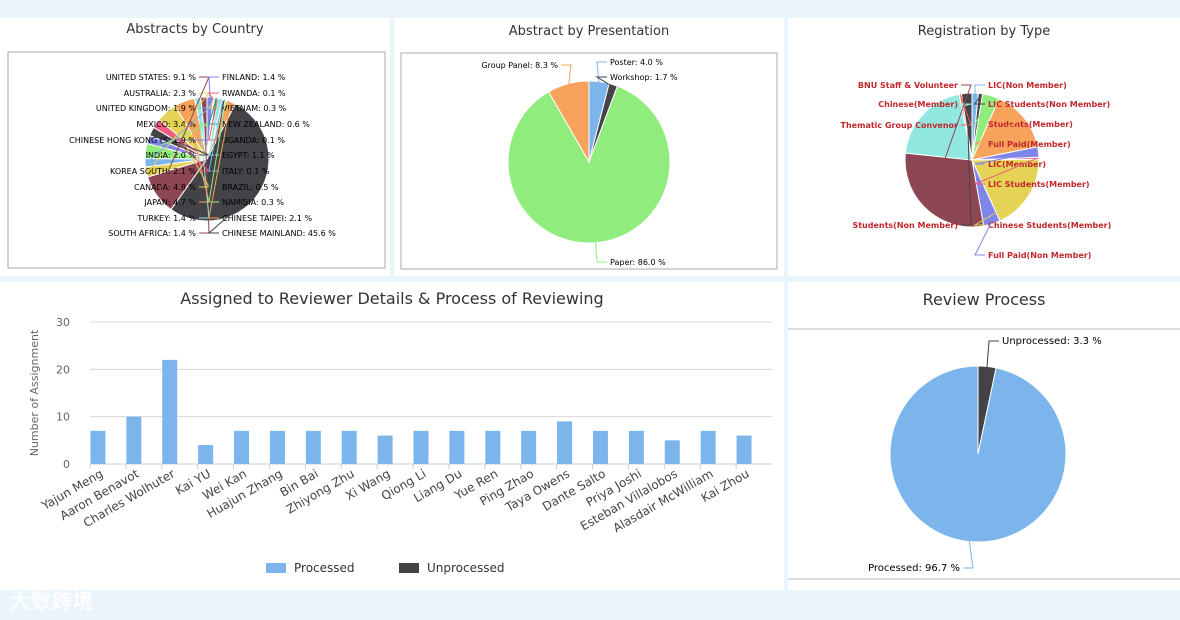 Image resolution: width=1180 pixels, height=620 pixels. What do you see at coordinates (466, 568) in the screenshot?
I see `legend-item-label: Unprocessed` at bounding box center [466, 568].